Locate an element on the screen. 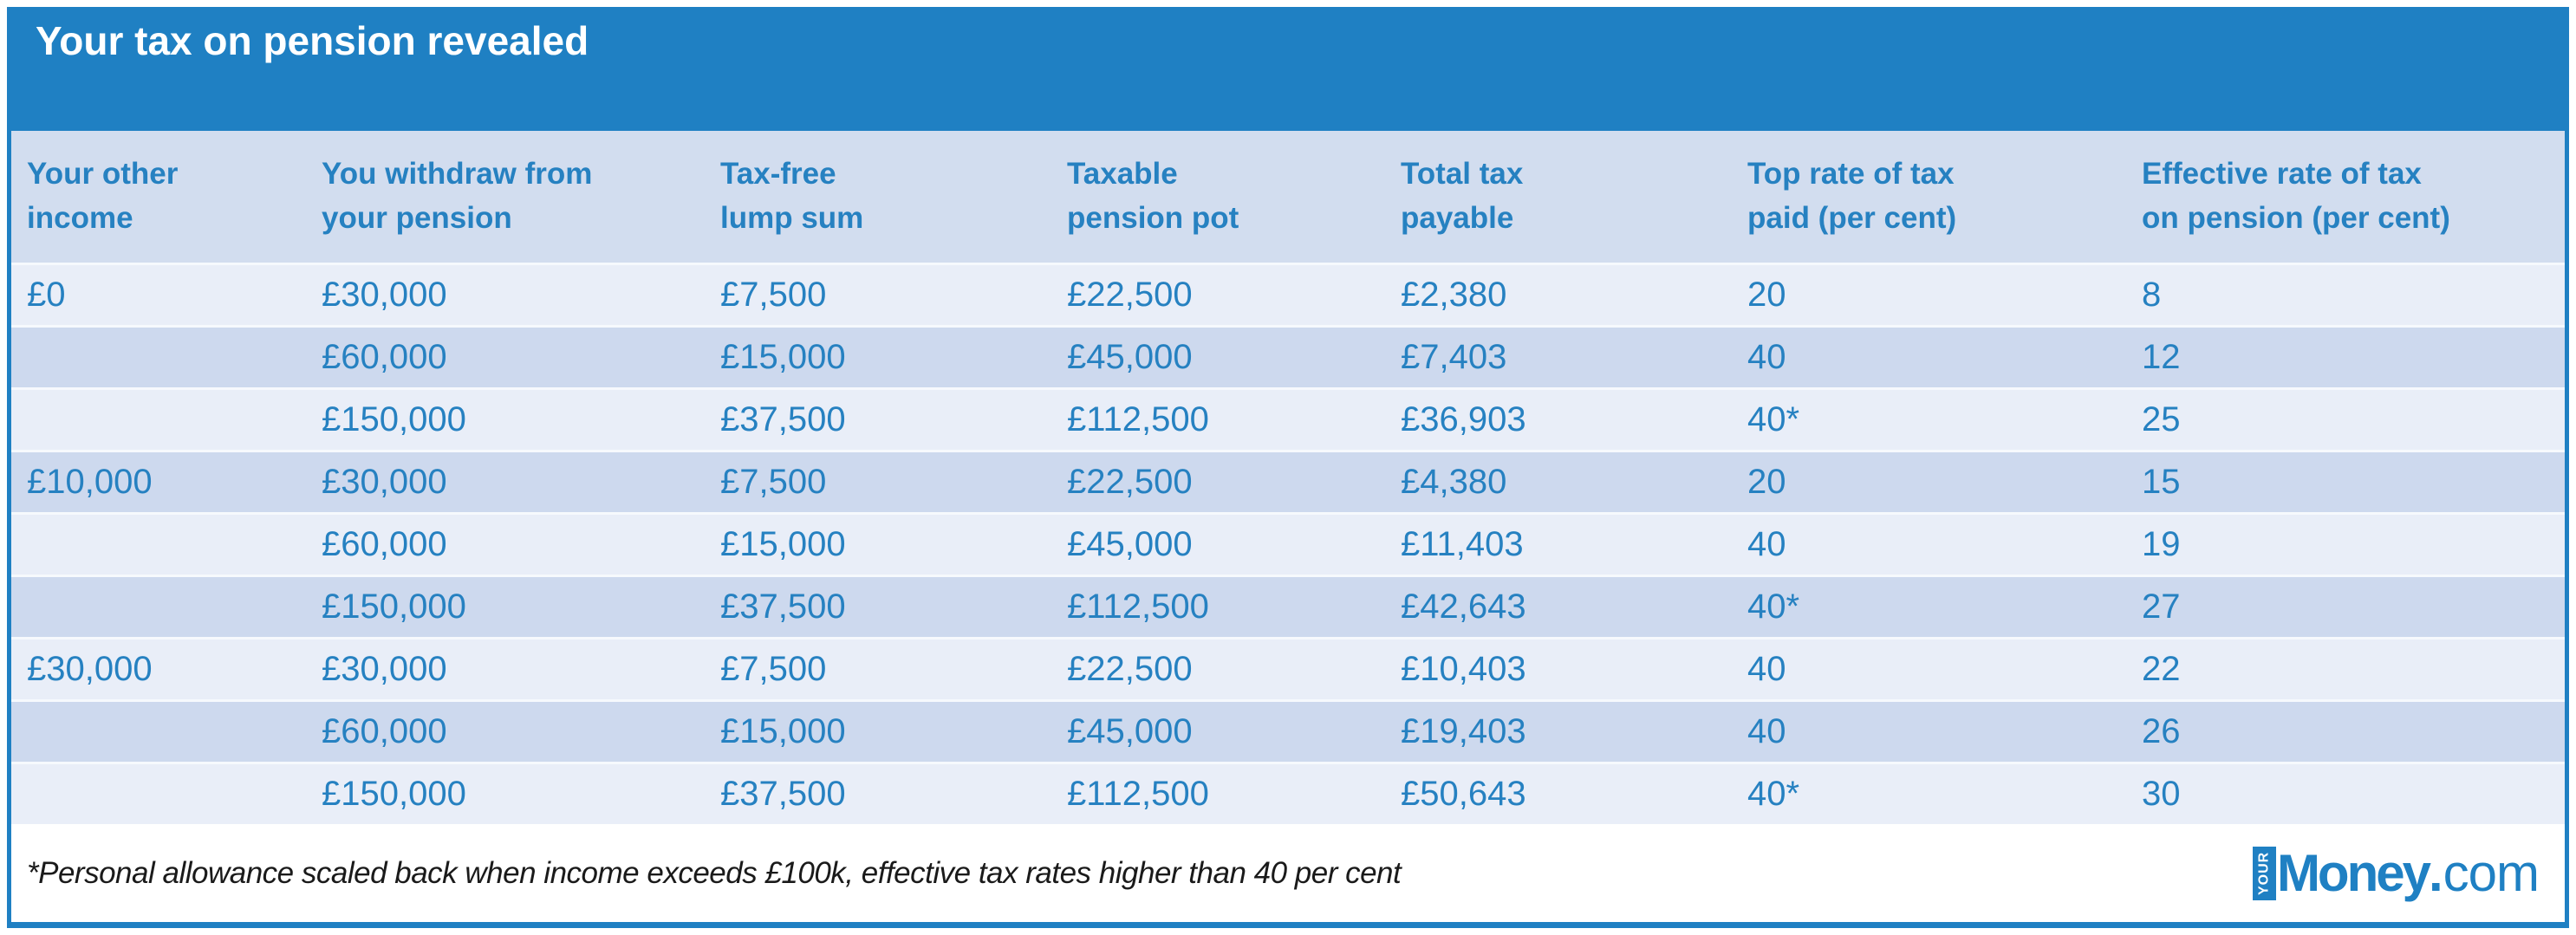  table-row: £0 £30,000 £7,500 £22,500 £2,380 20 8 is located at coordinates (1288, 294).